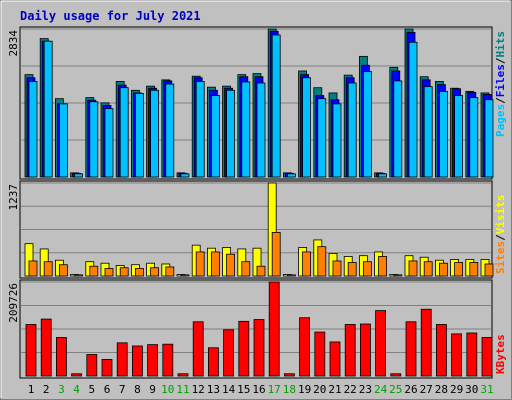  What do you see at coordinates (500, 257) in the screenshot?
I see `legend-sites: Sites` at bounding box center [500, 257].